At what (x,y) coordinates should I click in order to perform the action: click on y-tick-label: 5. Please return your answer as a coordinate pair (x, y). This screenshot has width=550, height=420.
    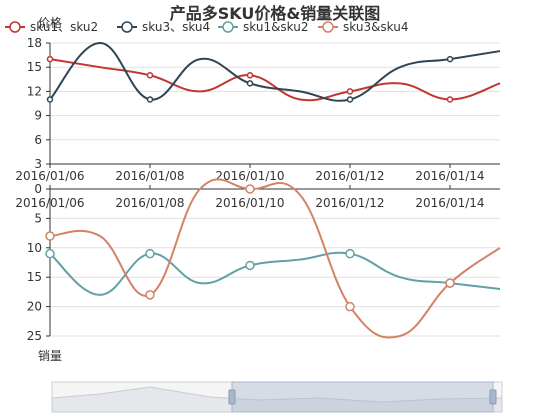
    Looking at the image, I should click on (38, 218).